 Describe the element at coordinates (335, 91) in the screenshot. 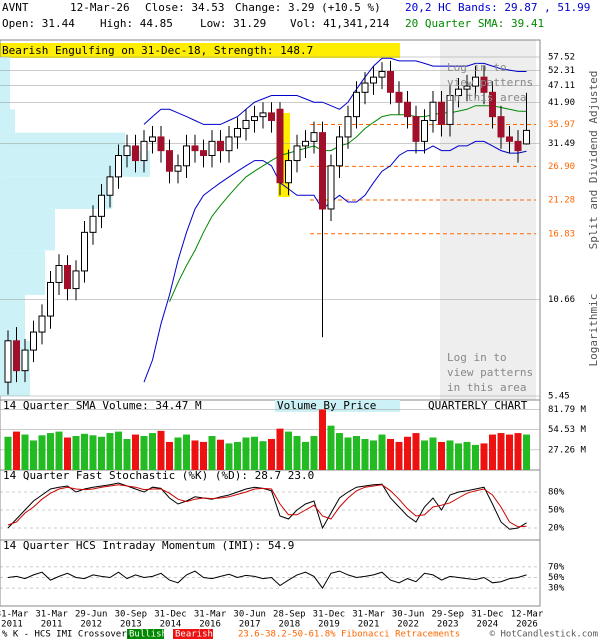

I see `band-upper` at that location.